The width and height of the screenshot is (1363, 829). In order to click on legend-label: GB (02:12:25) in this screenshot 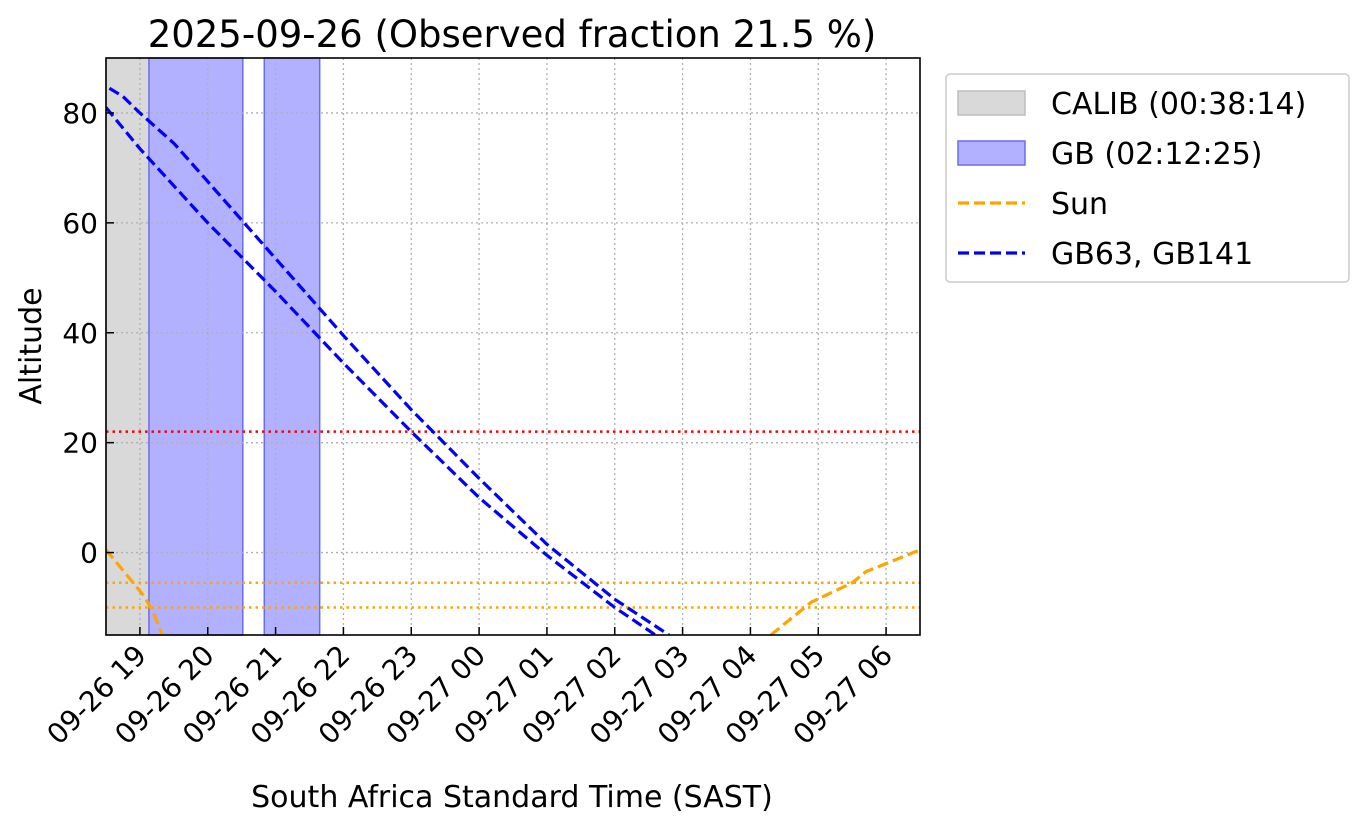, I will do `click(1157, 154)`.